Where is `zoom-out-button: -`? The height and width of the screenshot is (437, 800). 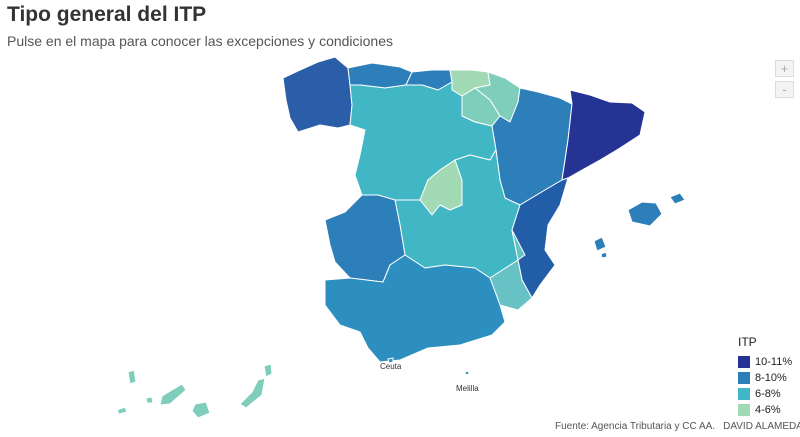
zoom-out-button: - is located at coordinates (784, 89).